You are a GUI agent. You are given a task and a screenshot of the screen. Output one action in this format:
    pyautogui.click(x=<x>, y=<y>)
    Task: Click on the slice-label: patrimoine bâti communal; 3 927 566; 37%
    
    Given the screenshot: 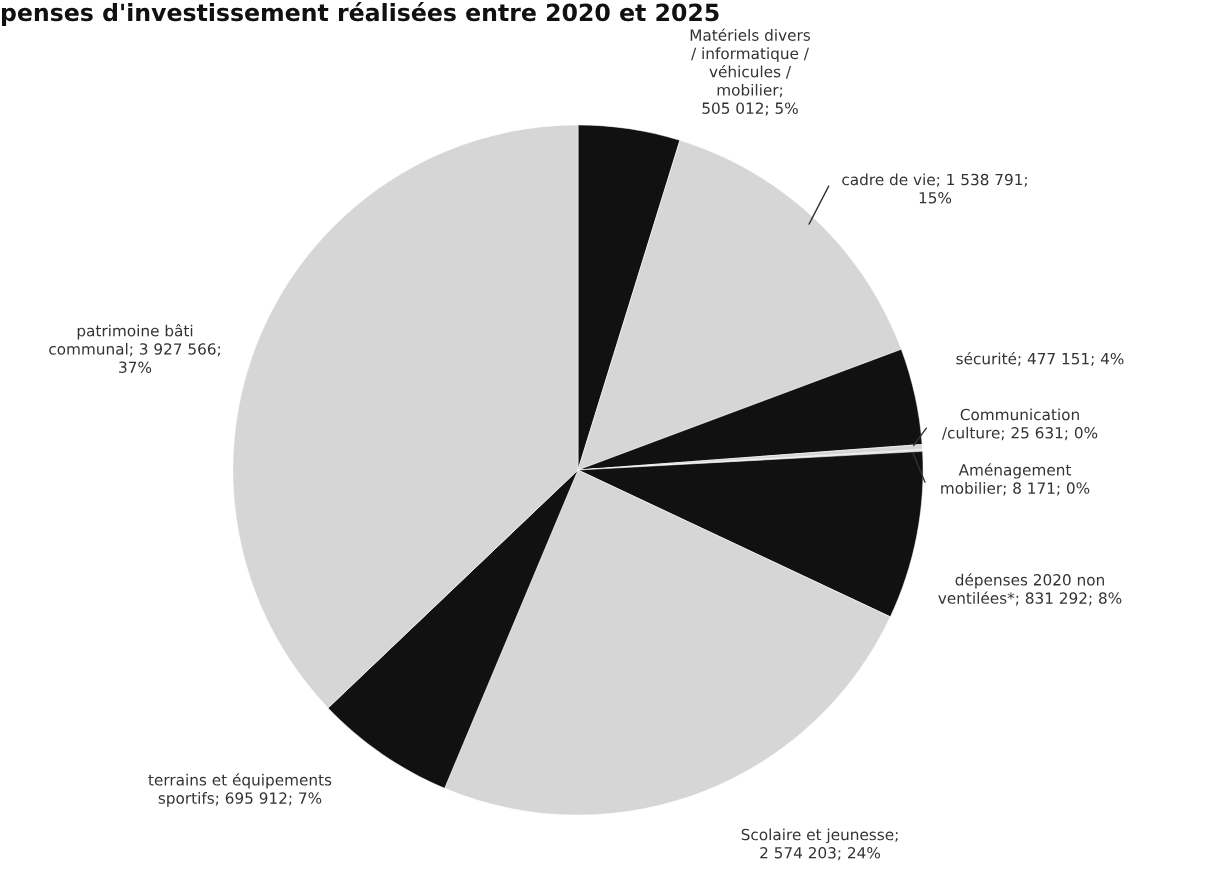 What is the action you would take?
    pyautogui.click(x=134, y=349)
    